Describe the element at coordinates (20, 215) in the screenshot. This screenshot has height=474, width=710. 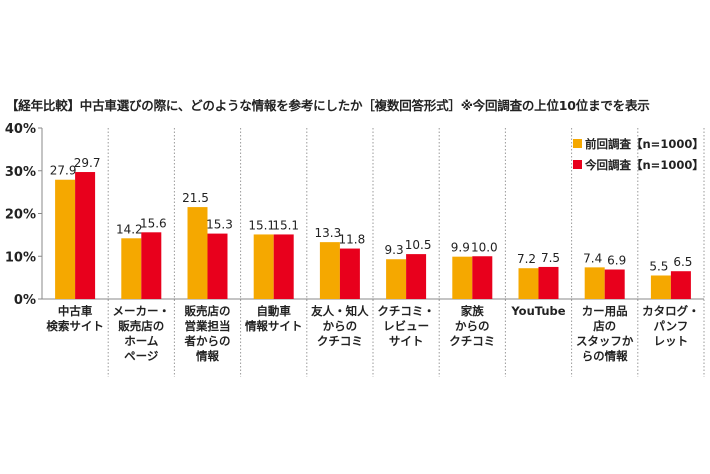
I see `y-tick-label: 20%` at that location.